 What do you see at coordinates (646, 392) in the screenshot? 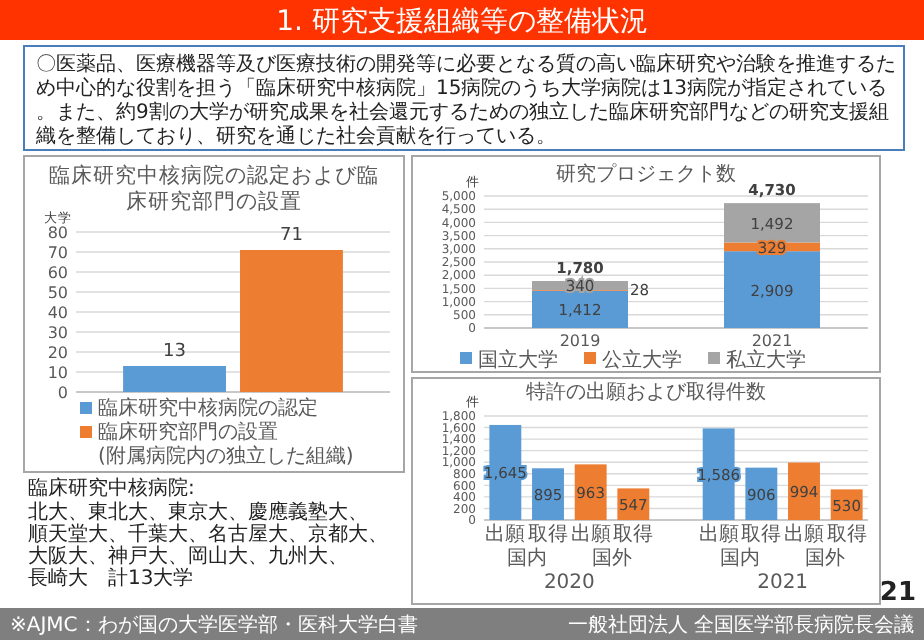
I see `chart-title: 特許の出願および取得件数` at bounding box center [646, 392].